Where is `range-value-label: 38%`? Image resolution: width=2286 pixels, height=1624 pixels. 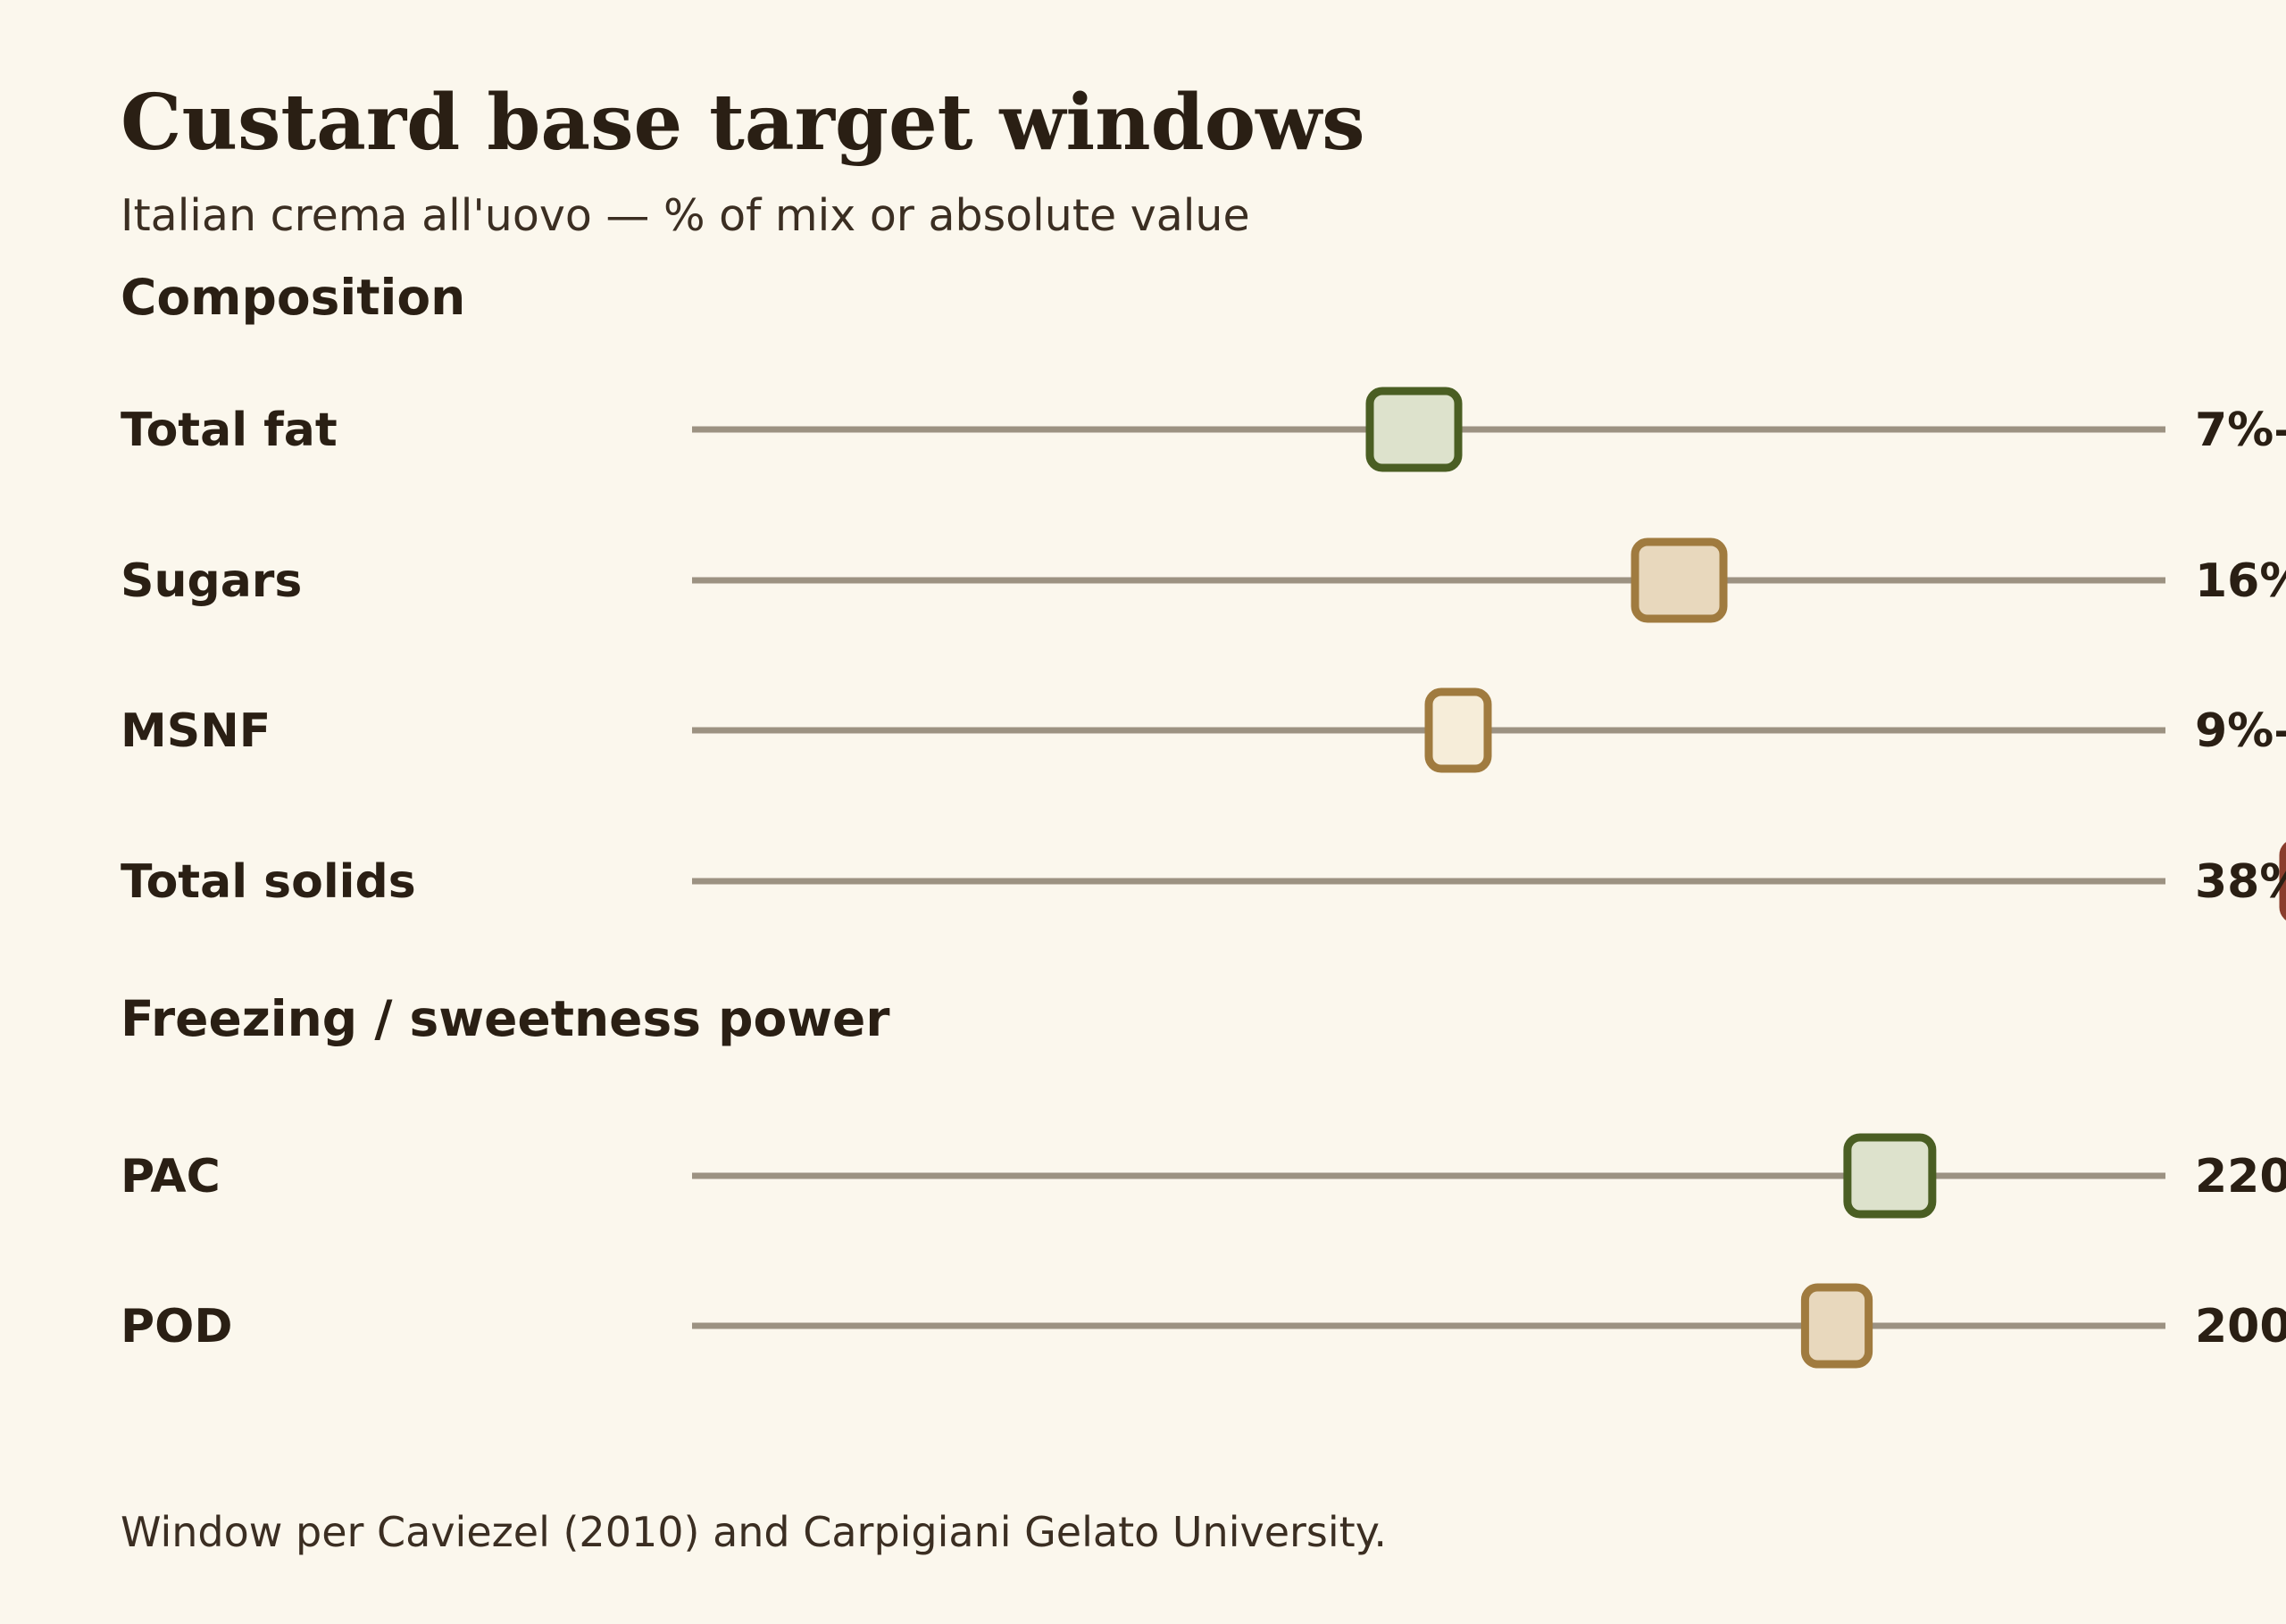 range-value-label: 38% is located at coordinates (2240, 882).